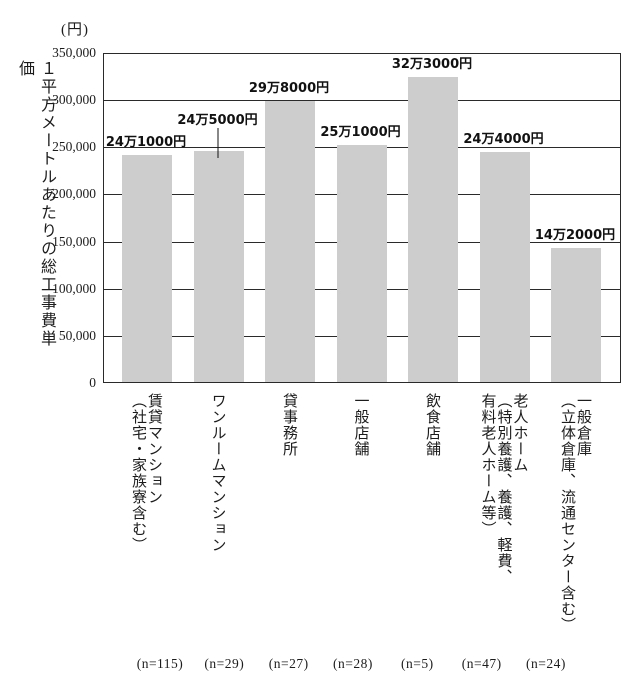  I want to click on category-label: 老人ホーム （特別養護、養護、軽費、 有料老人ホーム等）, so click(503, 489).